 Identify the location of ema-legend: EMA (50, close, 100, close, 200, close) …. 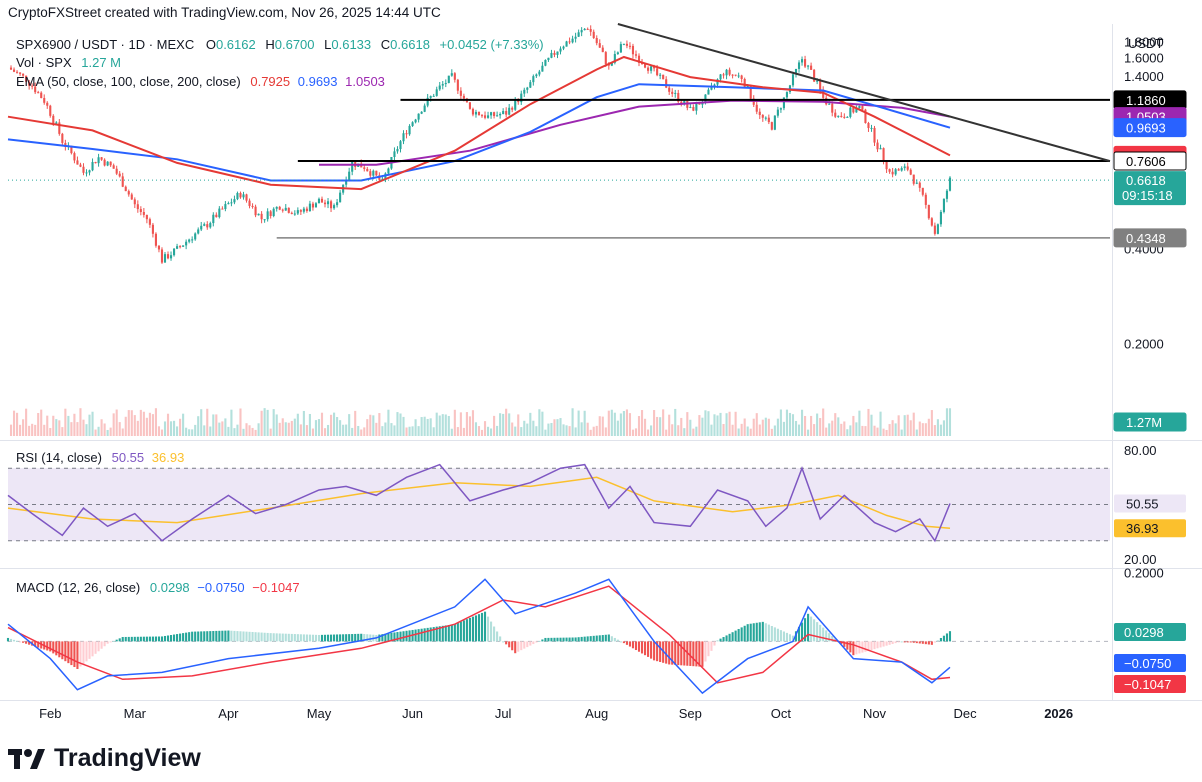
(200, 81).